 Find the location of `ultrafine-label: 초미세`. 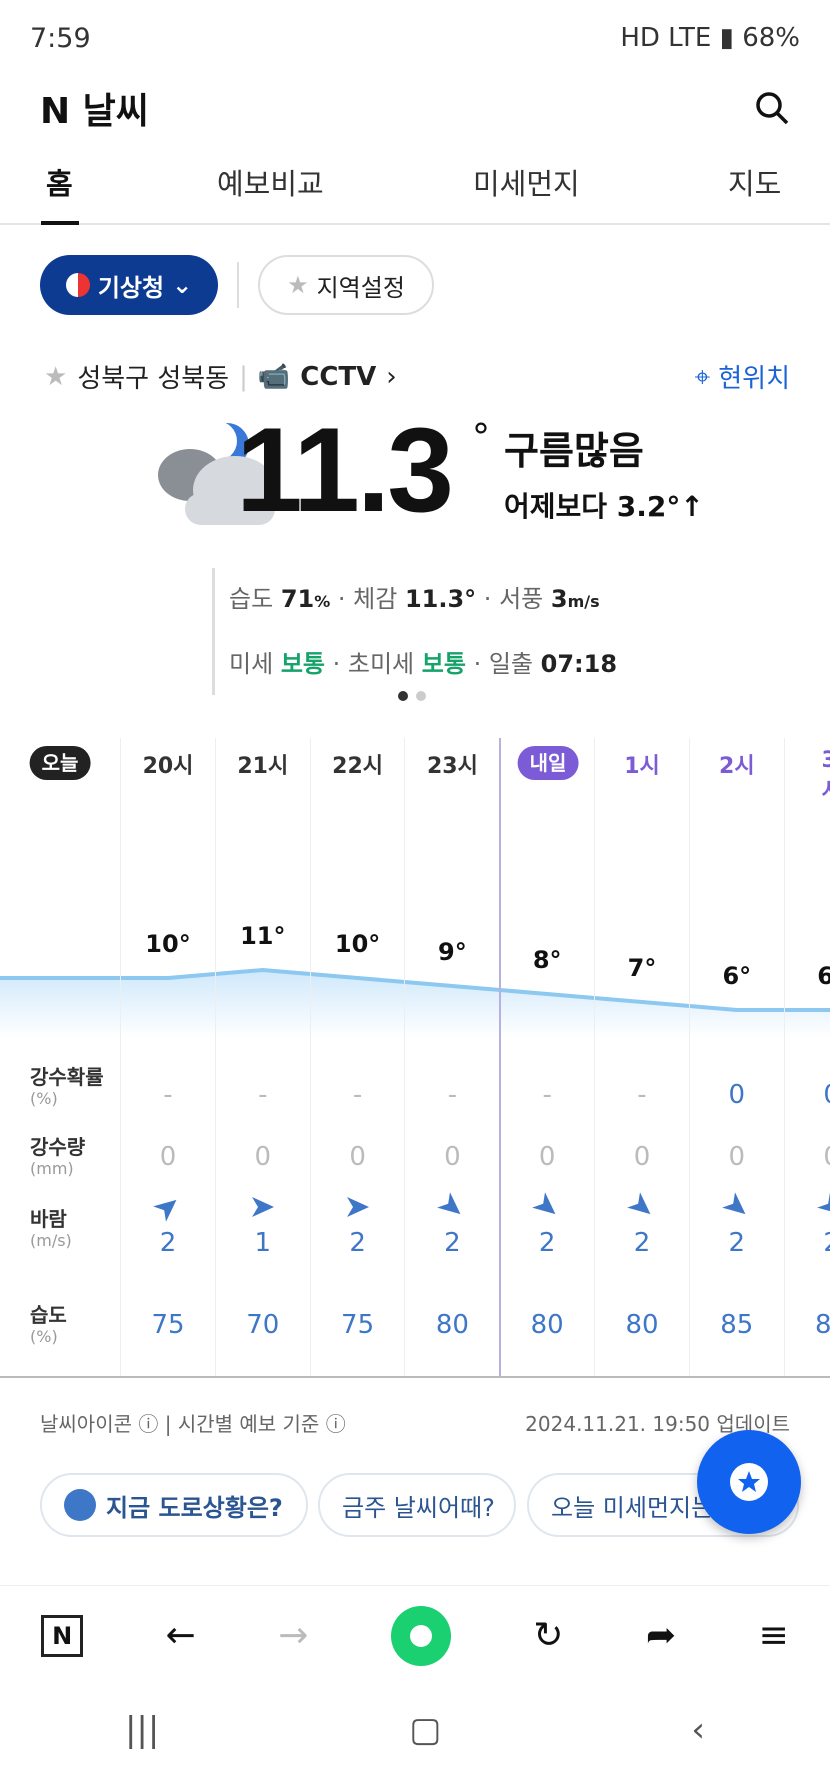

ultrafine-label: 초미세 is located at coordinates (381, 664).